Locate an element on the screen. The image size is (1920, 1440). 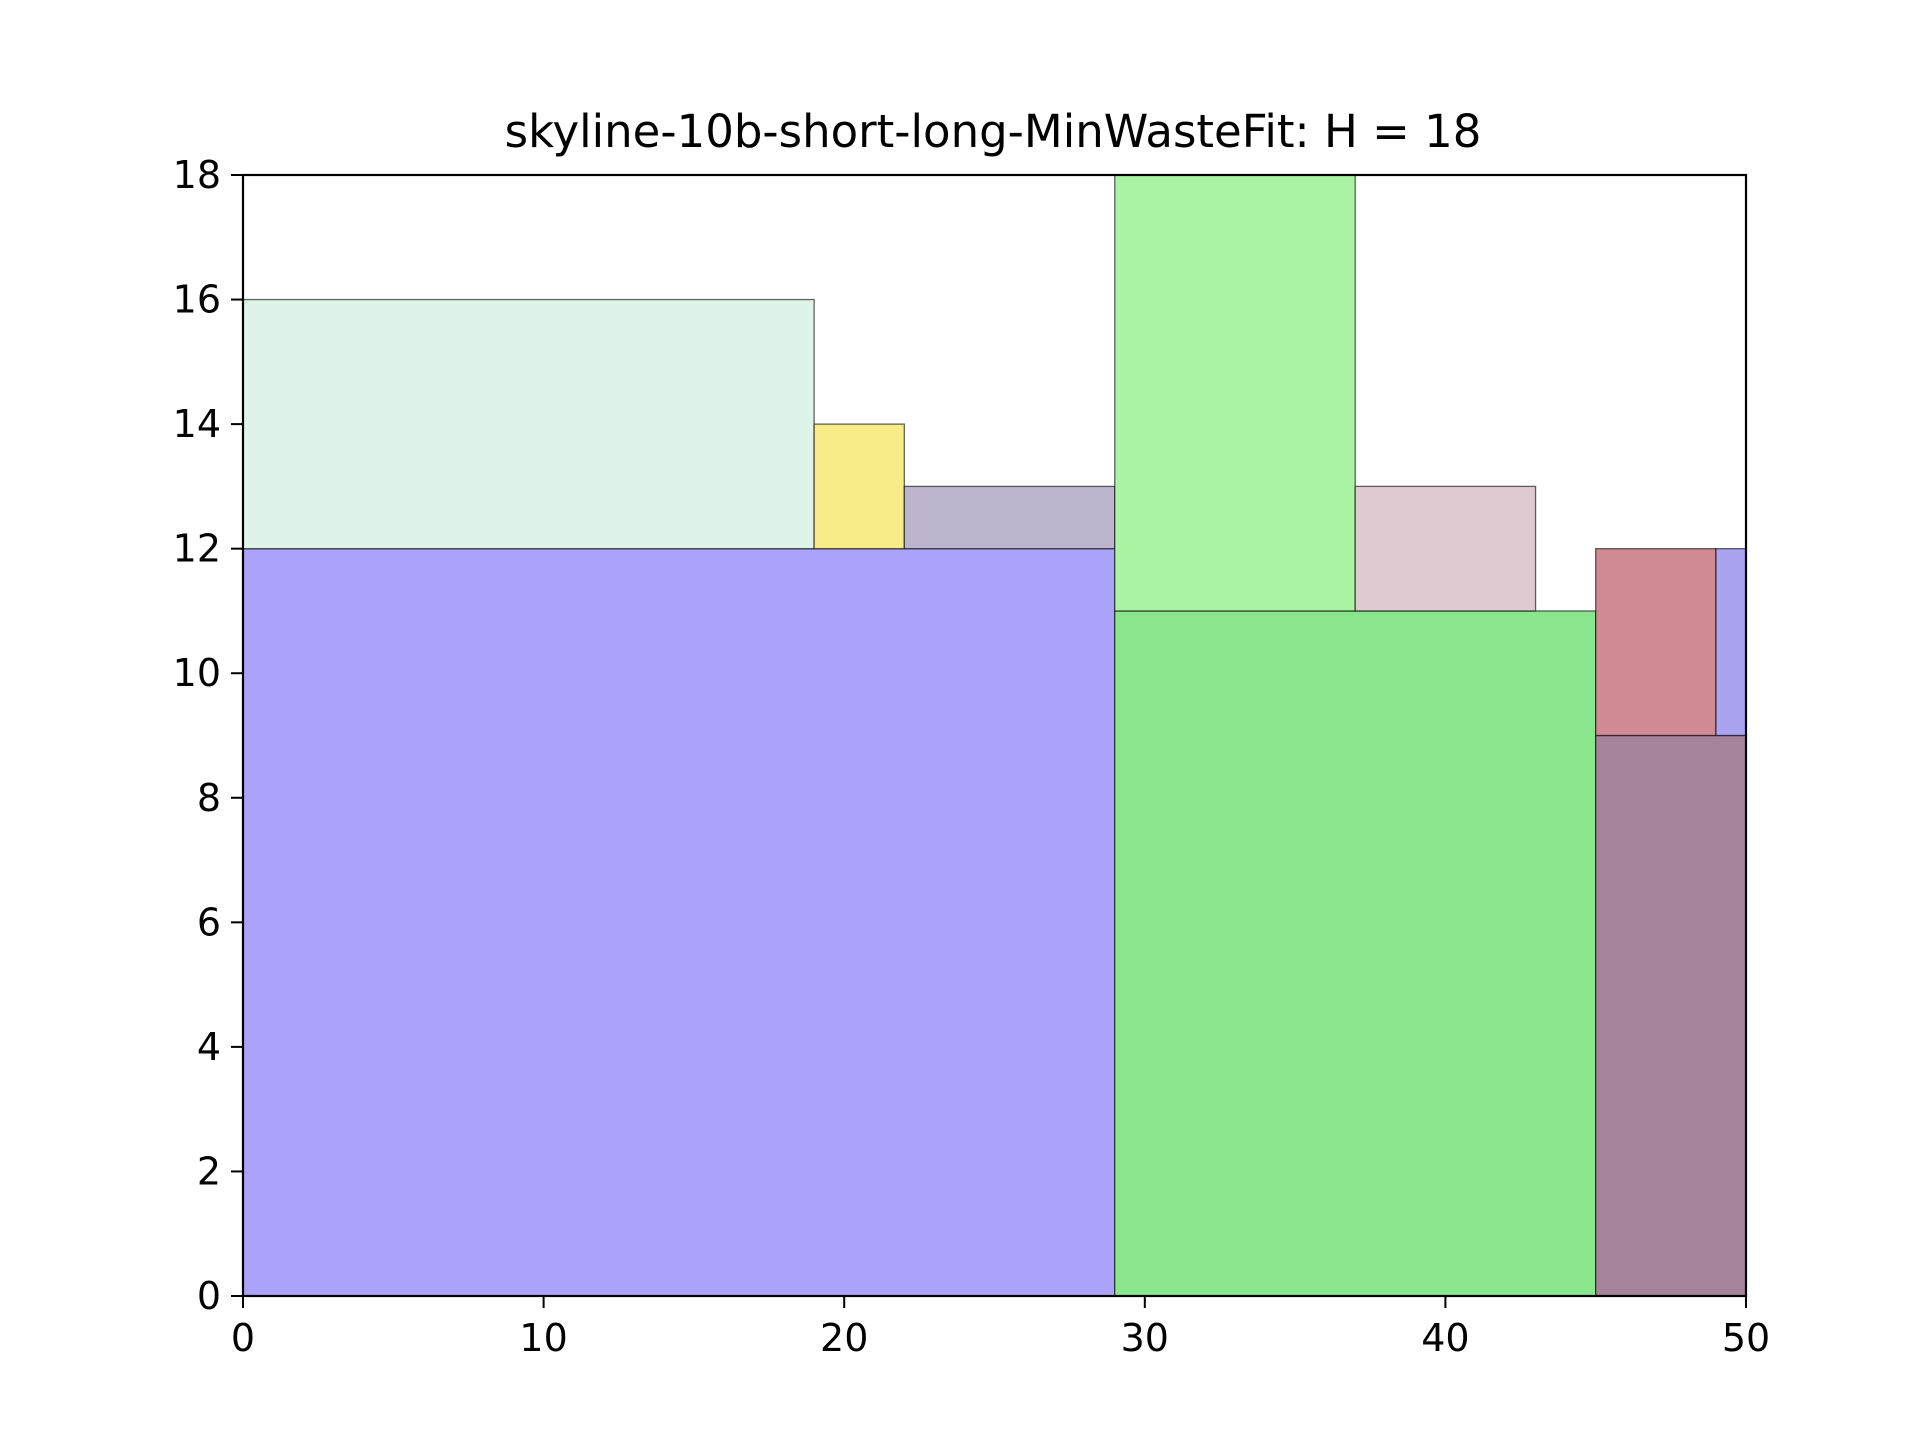
x-tick-label-40: 40 is located at coordinates (1445, 1338).